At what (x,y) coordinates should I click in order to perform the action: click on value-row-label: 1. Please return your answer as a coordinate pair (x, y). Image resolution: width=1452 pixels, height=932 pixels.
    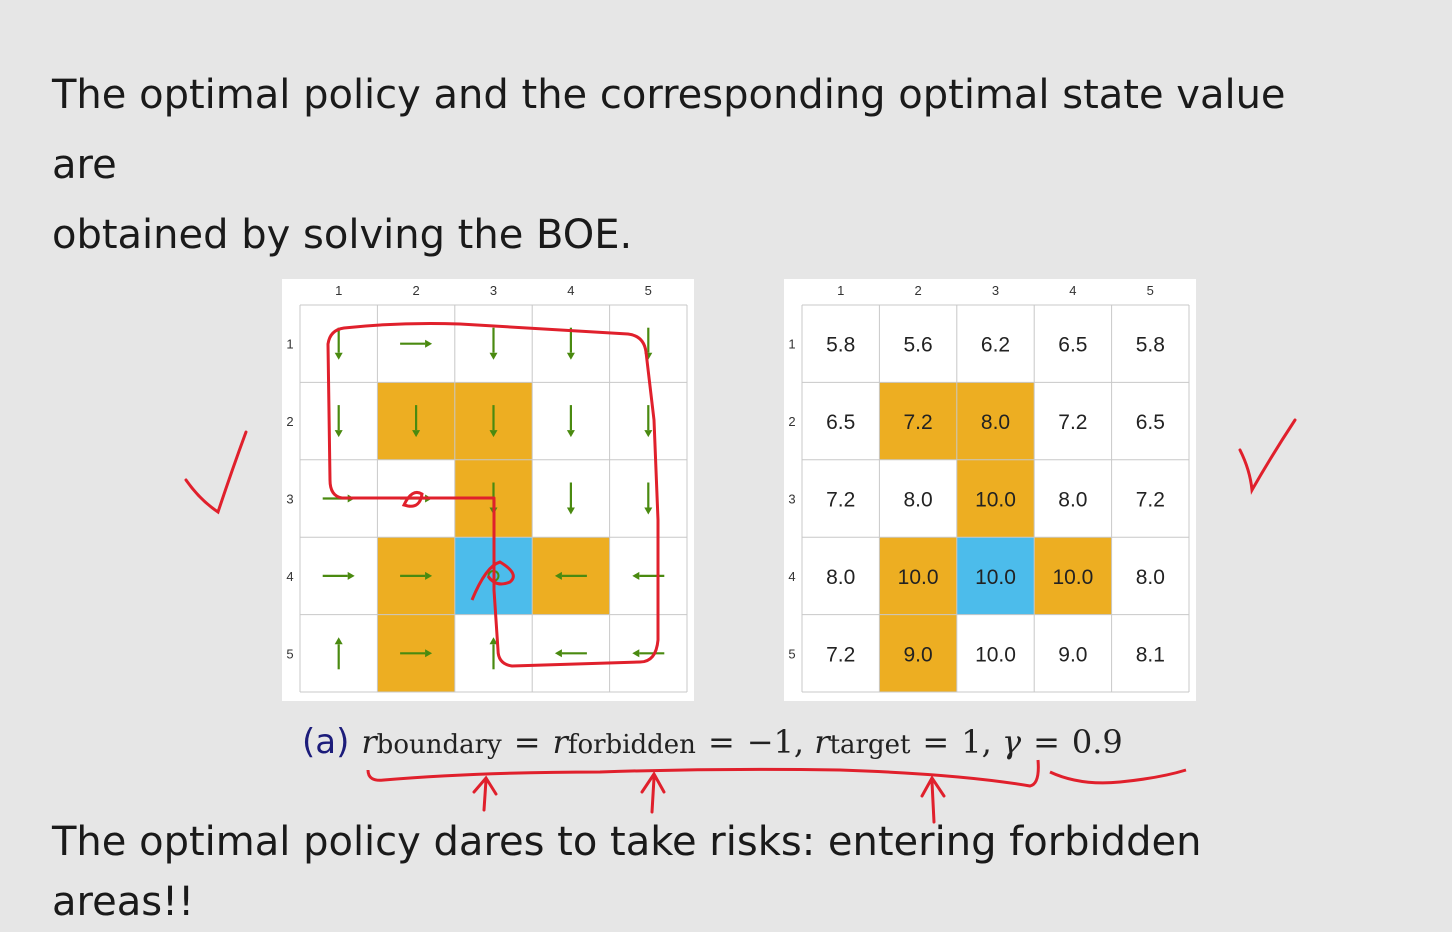
    Looking at the image, I should click on (791, 344).